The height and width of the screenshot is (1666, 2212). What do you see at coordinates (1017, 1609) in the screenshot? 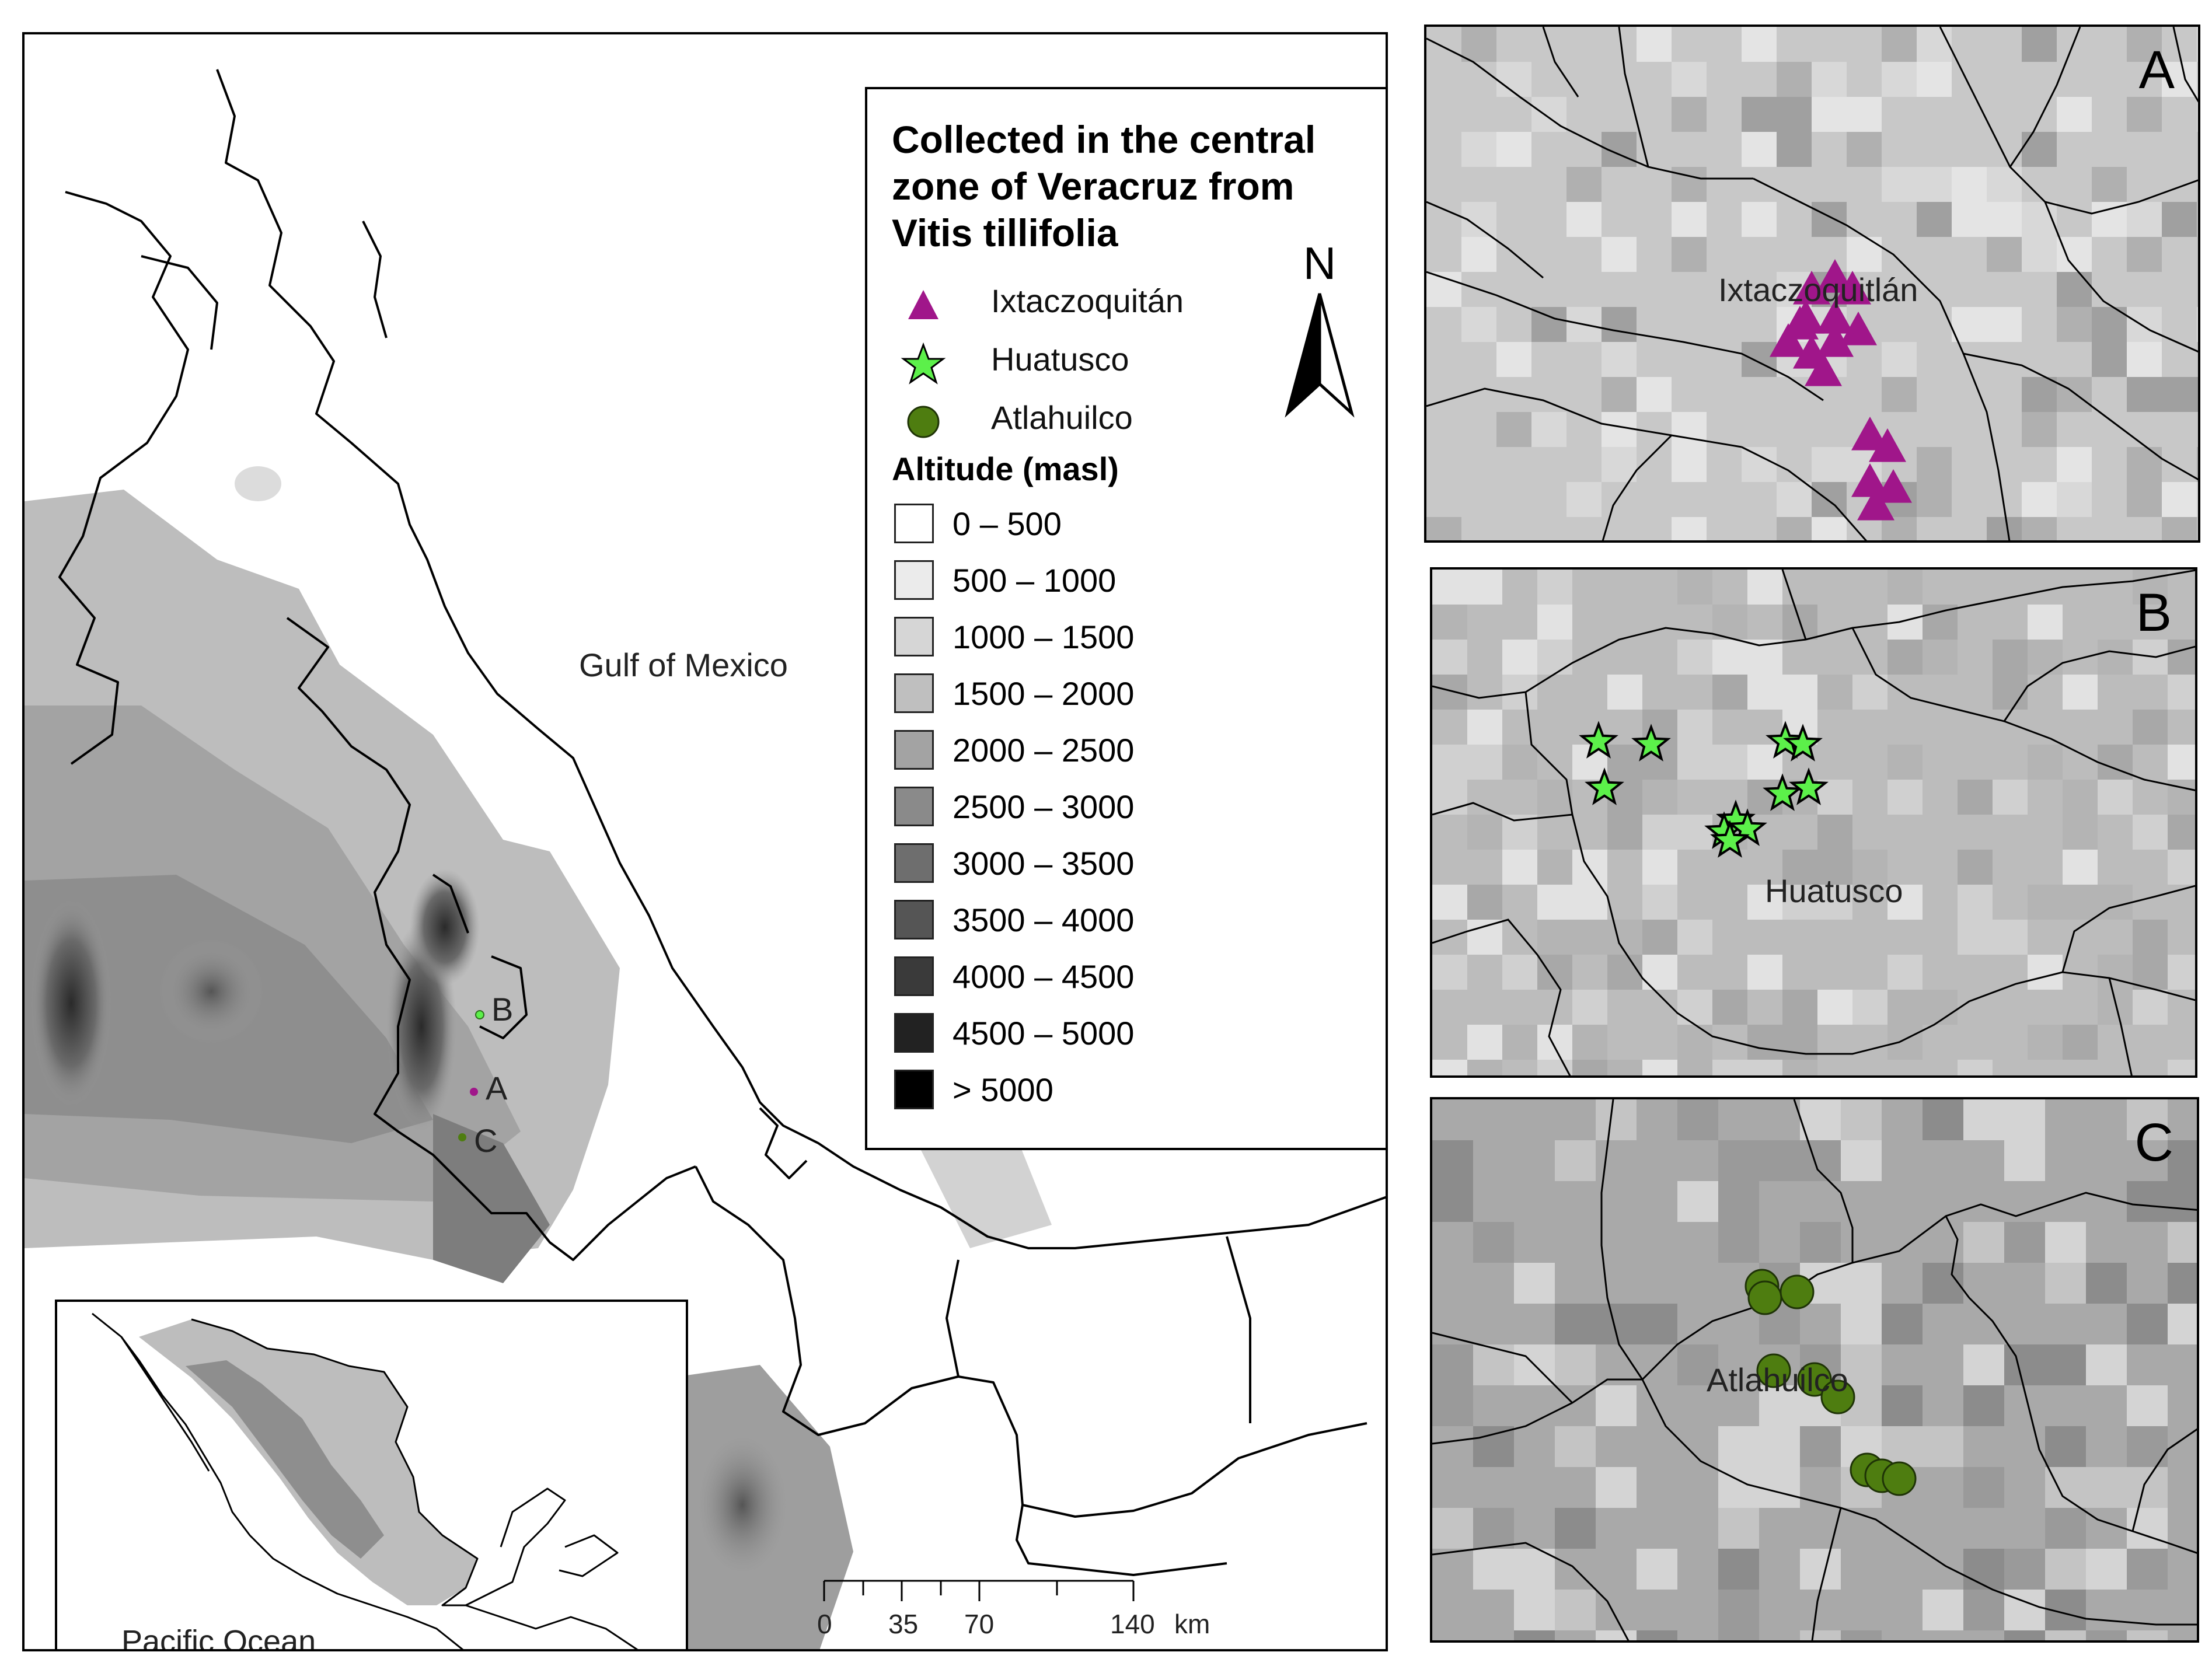
I see `scale-bar: 0 35 70 140 km` at bounding box center [1017, 1609].